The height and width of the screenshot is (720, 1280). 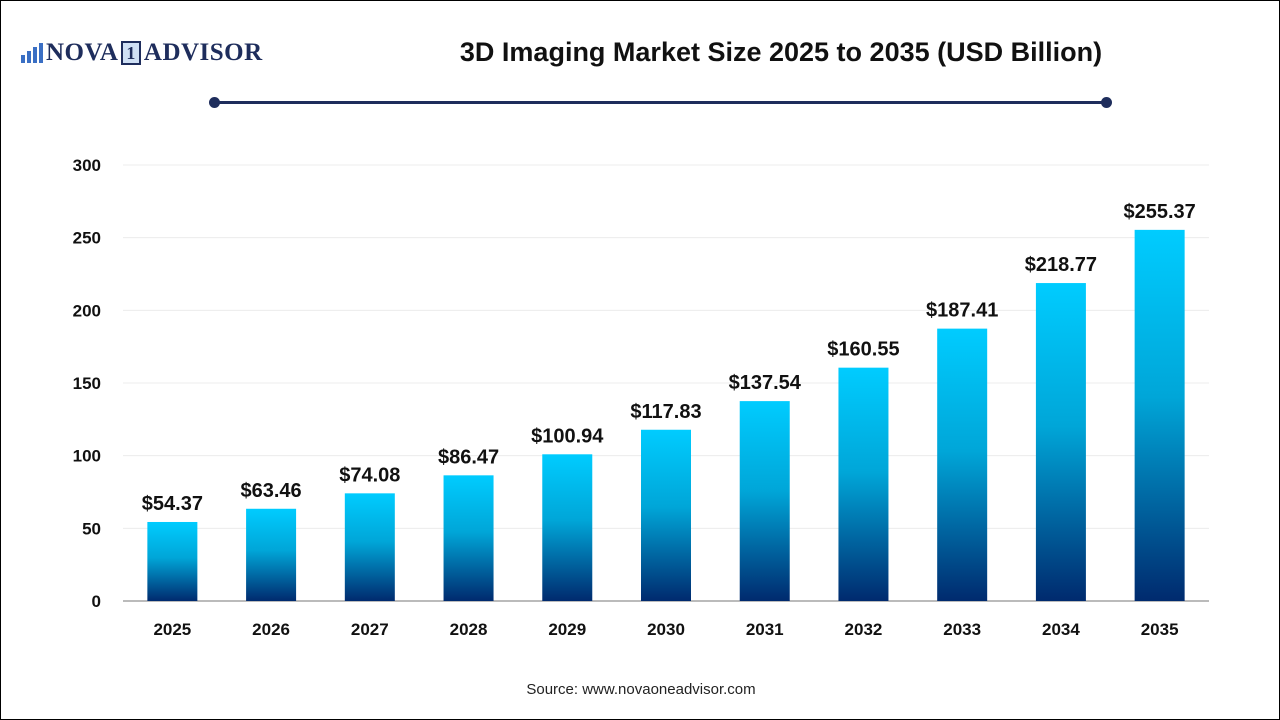 What do you see at coordinates (666, 629) in the screenshot?
I see `x-tick-label: 2030` at bounding box center [666, 629].